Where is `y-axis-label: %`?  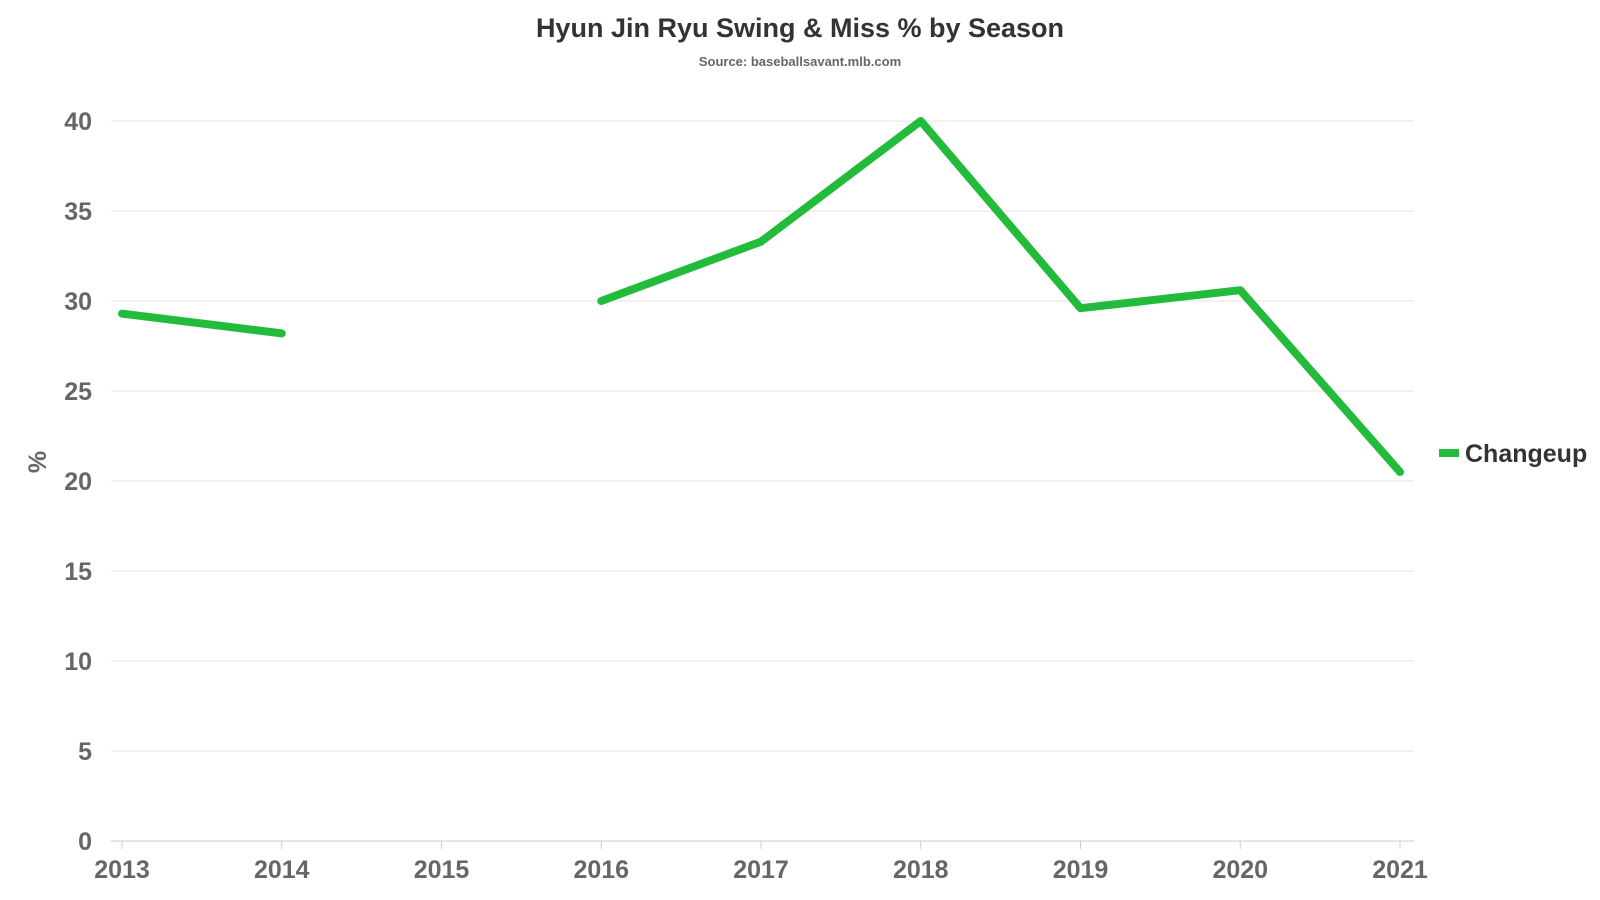
y-axis-label: % is located at coordinates (38, 462).